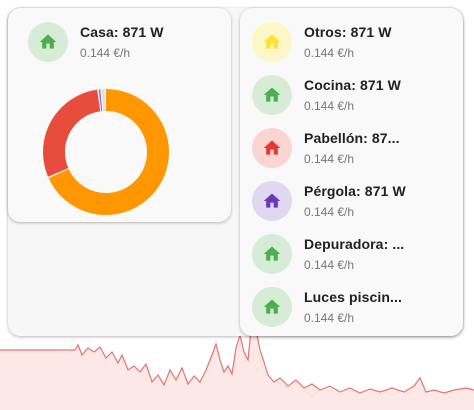 Image resolution: width=474 pixels, height=410 pixels. What do you see at coordinates (352, 203) in the screenshot?
I see `entity-row: Pérgola: 871 W 0.144 €/h` at bounding box center [352, 203].